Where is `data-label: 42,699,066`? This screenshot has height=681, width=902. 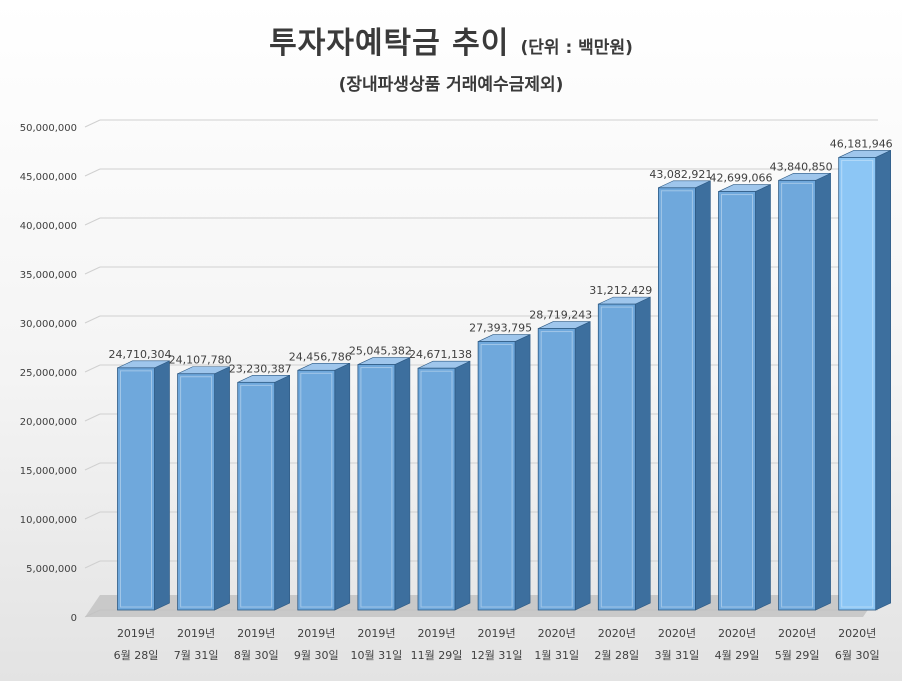 data-label: 42,699,066 is located at coordinates (741, 178).